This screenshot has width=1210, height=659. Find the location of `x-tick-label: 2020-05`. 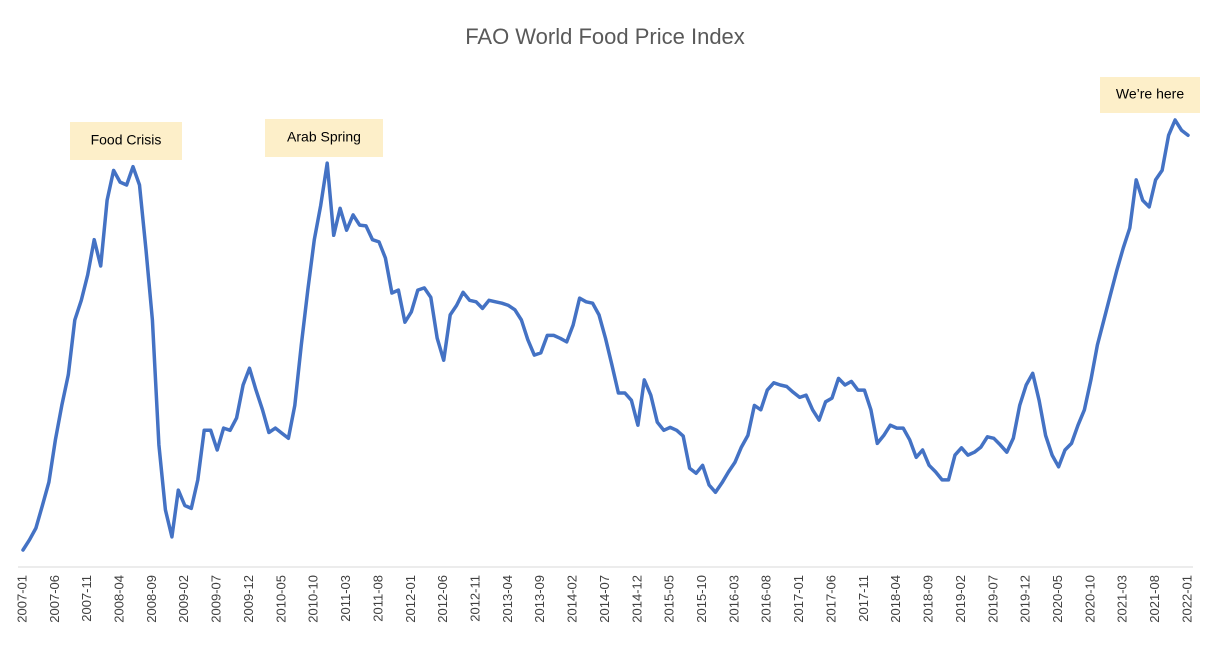

x-tick-label: 2020-05 is located at coordinates (1057, 599).